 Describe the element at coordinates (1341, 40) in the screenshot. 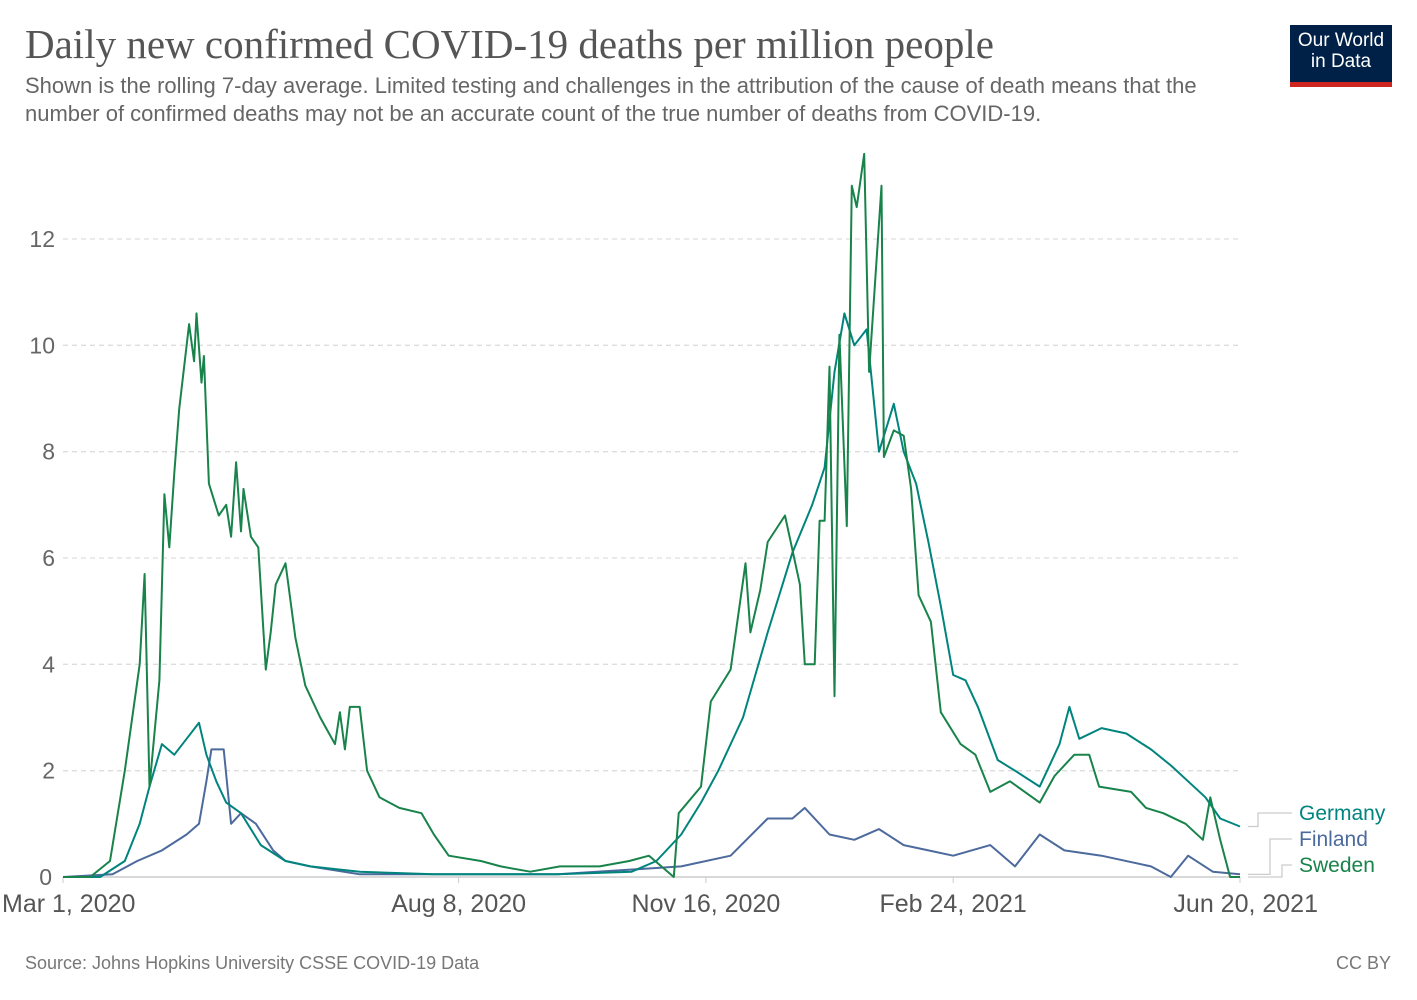

I see `logo-line-1: Our World` at that location.